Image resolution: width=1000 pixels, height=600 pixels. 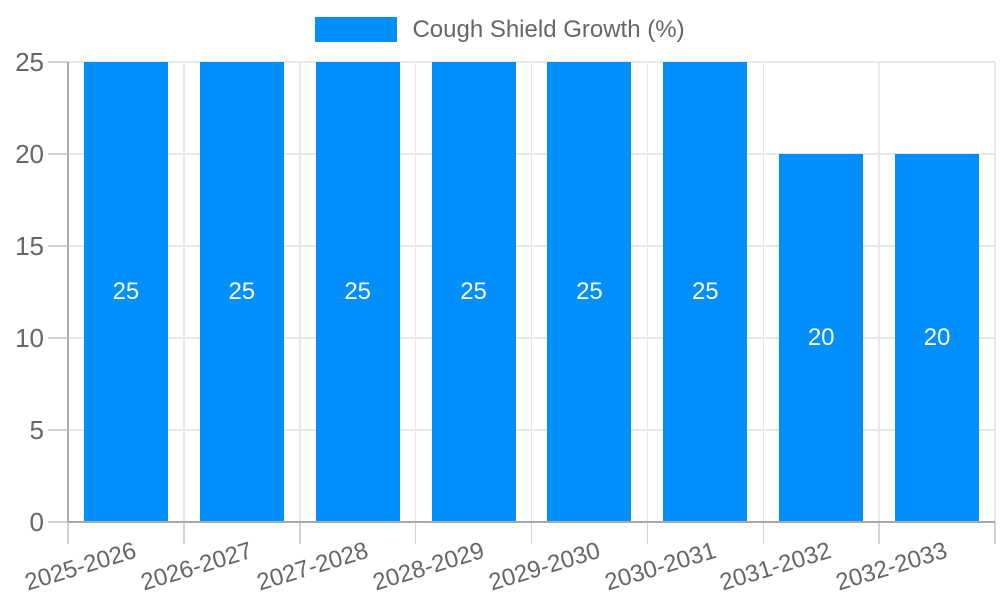 I want to click on y-axis-label: 25, so click(x=29, y=62).